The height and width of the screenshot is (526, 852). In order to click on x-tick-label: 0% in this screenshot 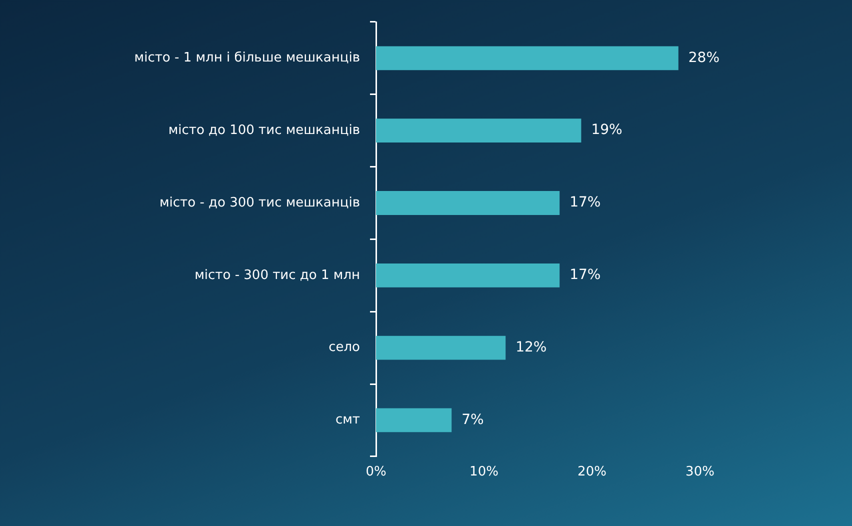, I will do `click(376, 472)`.